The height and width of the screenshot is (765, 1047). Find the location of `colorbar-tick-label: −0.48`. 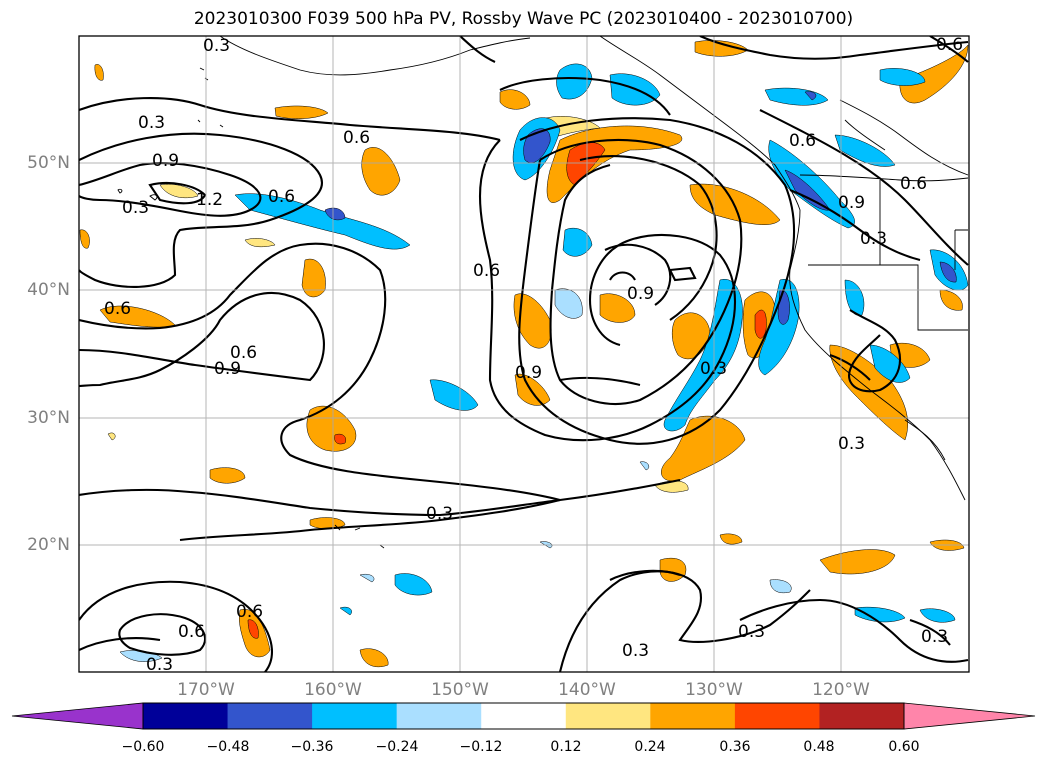

colorbar-tick-label: −0.48 is located at coordinates (228, 747).